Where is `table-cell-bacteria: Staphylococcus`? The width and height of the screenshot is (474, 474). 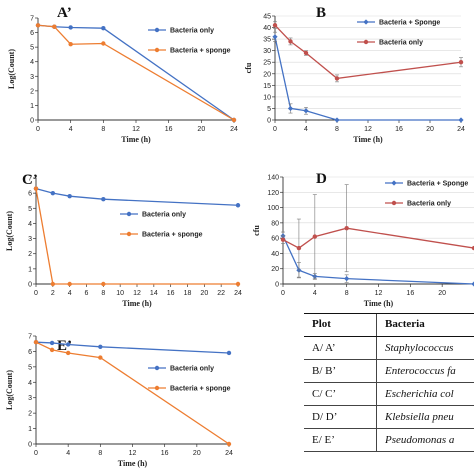
table-cell-bacteria: Staphylococcus is located at coordinates (425, 348).